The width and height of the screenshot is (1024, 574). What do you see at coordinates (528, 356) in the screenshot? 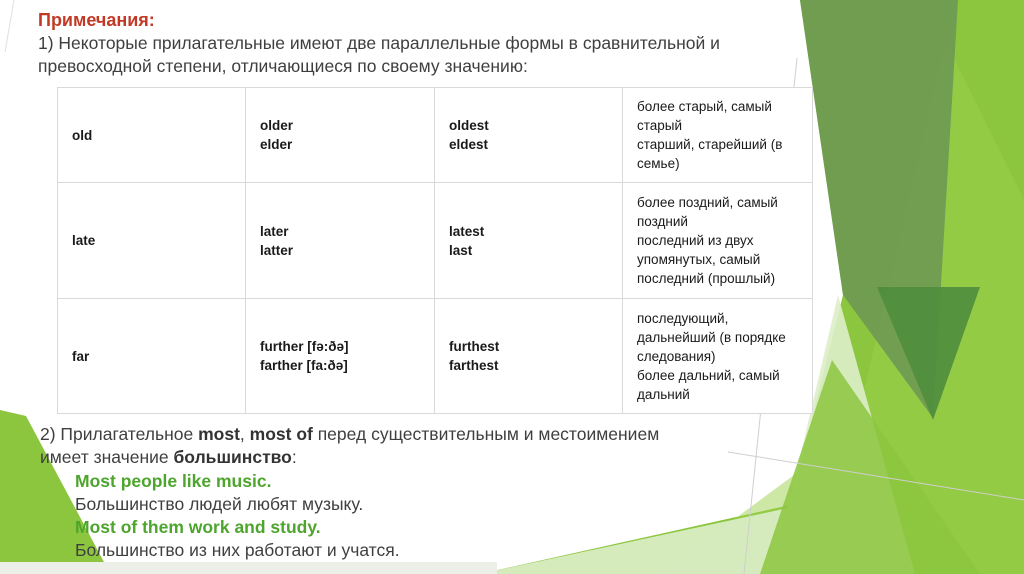
I see `cell-superlative: furthest farthest` at bounding box center [528, 356].